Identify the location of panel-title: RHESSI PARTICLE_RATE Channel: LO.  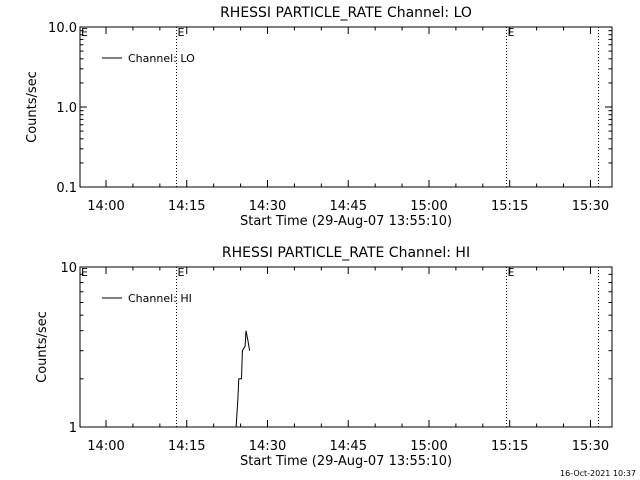
(346, 13).